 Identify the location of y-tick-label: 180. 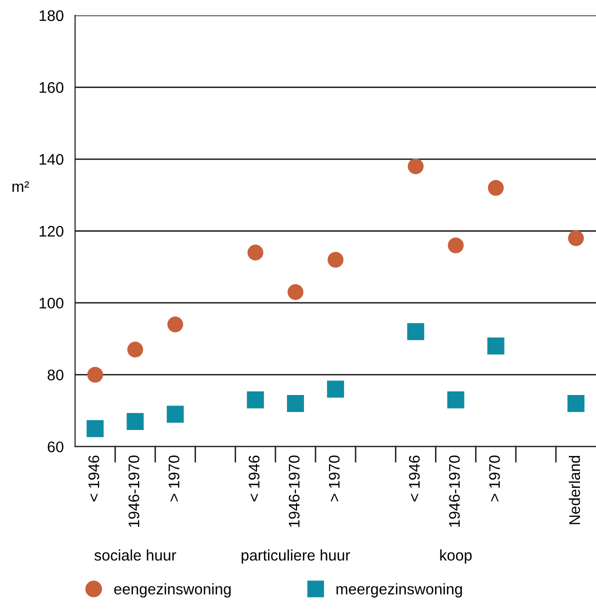
(52, 16).